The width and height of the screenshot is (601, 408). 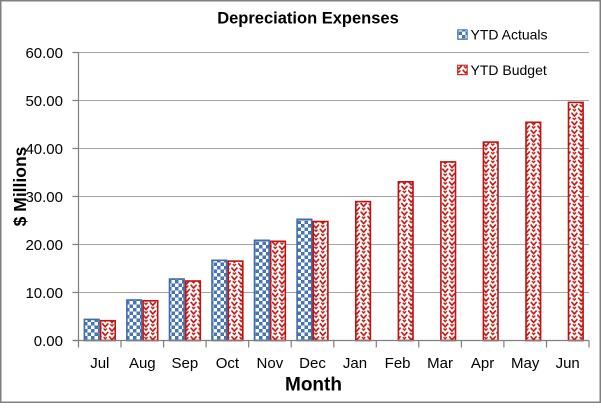 I want to click on svg-text: 10.00, so click(x=44, y=293).